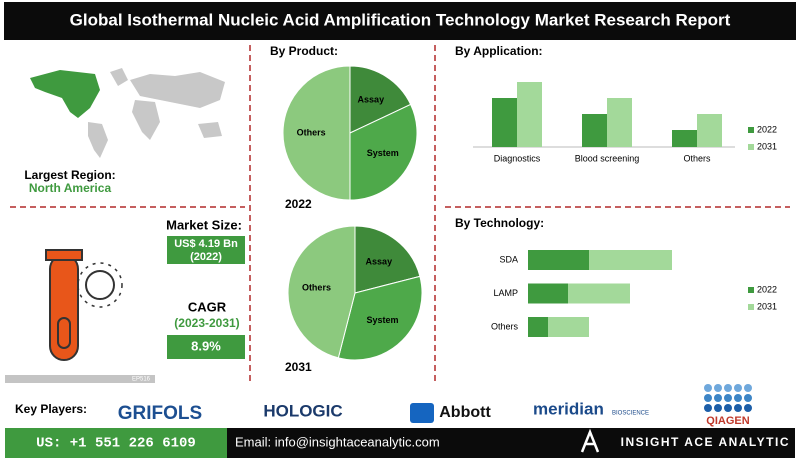 The width and height of the screenshot is (800, 462). What do you see at coordinates (64, 255) in the screenshot?
I see `tube-cap` at bounding box center [64, 255].